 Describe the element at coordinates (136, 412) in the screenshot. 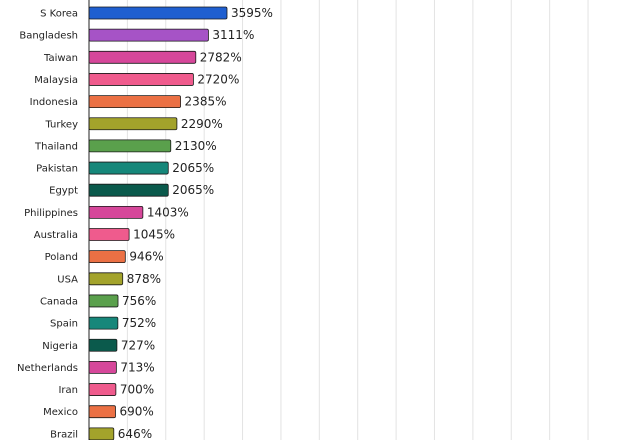

I see `value-label: 690%` at that location.